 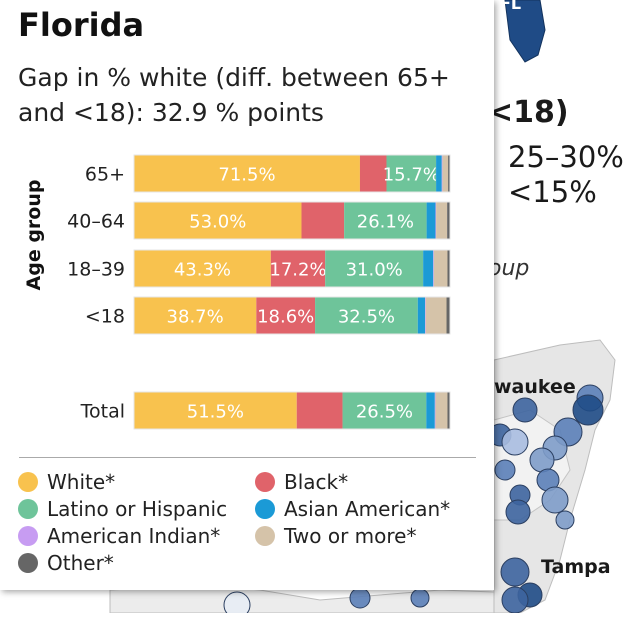 What do you see at coordinates (96, 270) in the screenshot?
I see `category-label: 18–39` at bounding box center [96, 270].